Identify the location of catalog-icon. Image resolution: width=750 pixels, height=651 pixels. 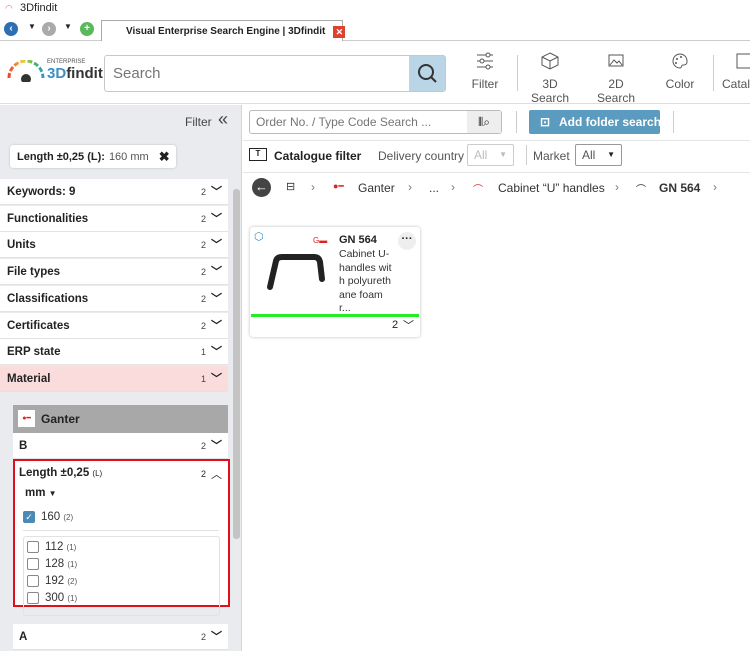
(743, 61).